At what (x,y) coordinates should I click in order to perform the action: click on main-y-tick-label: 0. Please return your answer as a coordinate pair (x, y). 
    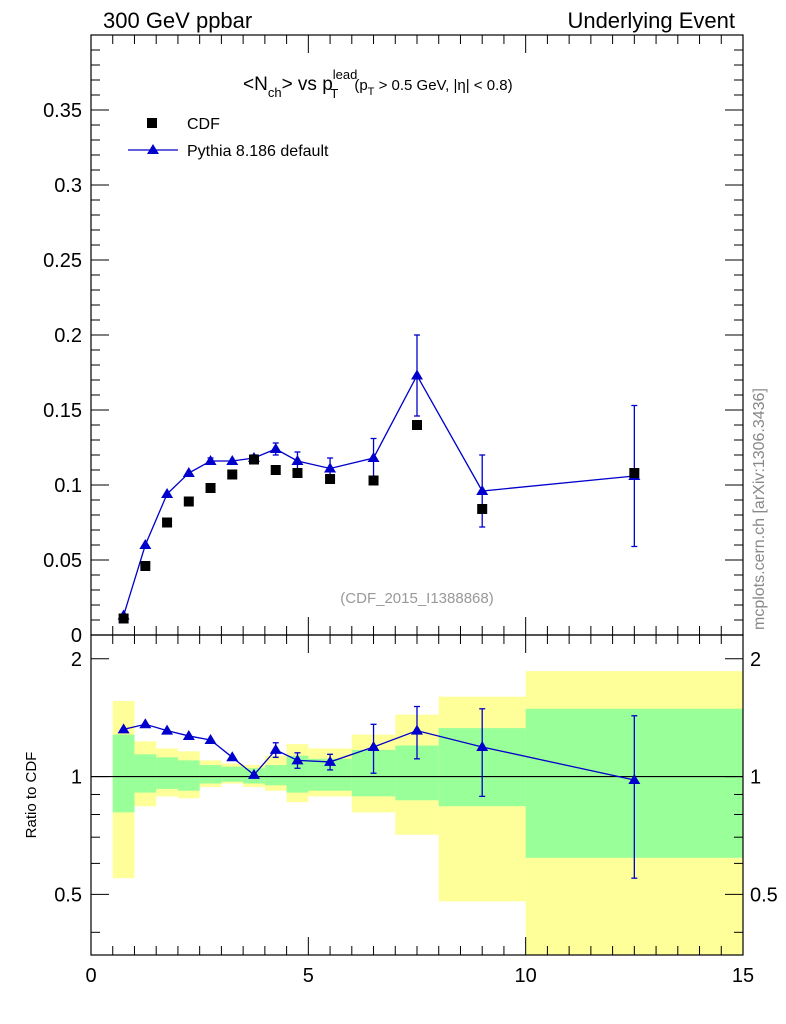
    Looking at the image, I should click on (76, 636).